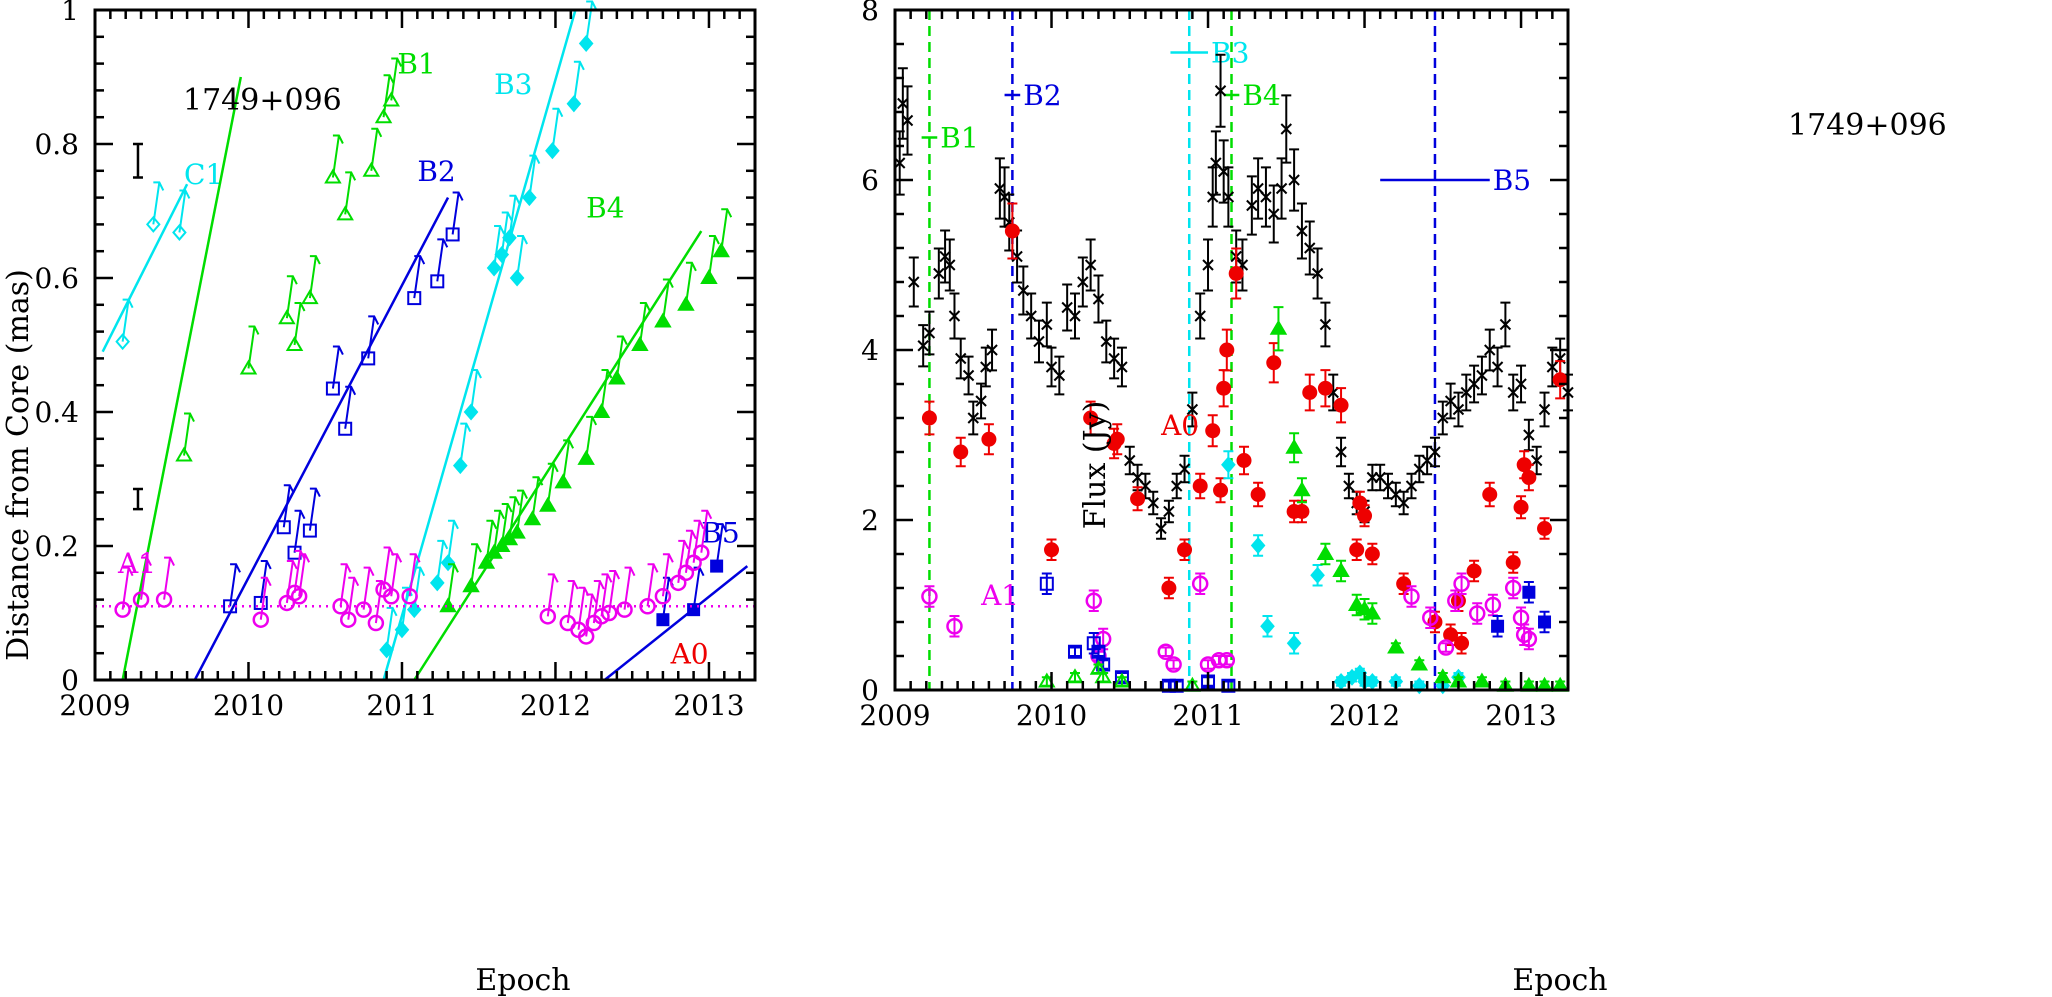  Describe the element at coordinates (1559, 980) in the screenshot. I see `right-x-axis-title: Epoch` at that location.